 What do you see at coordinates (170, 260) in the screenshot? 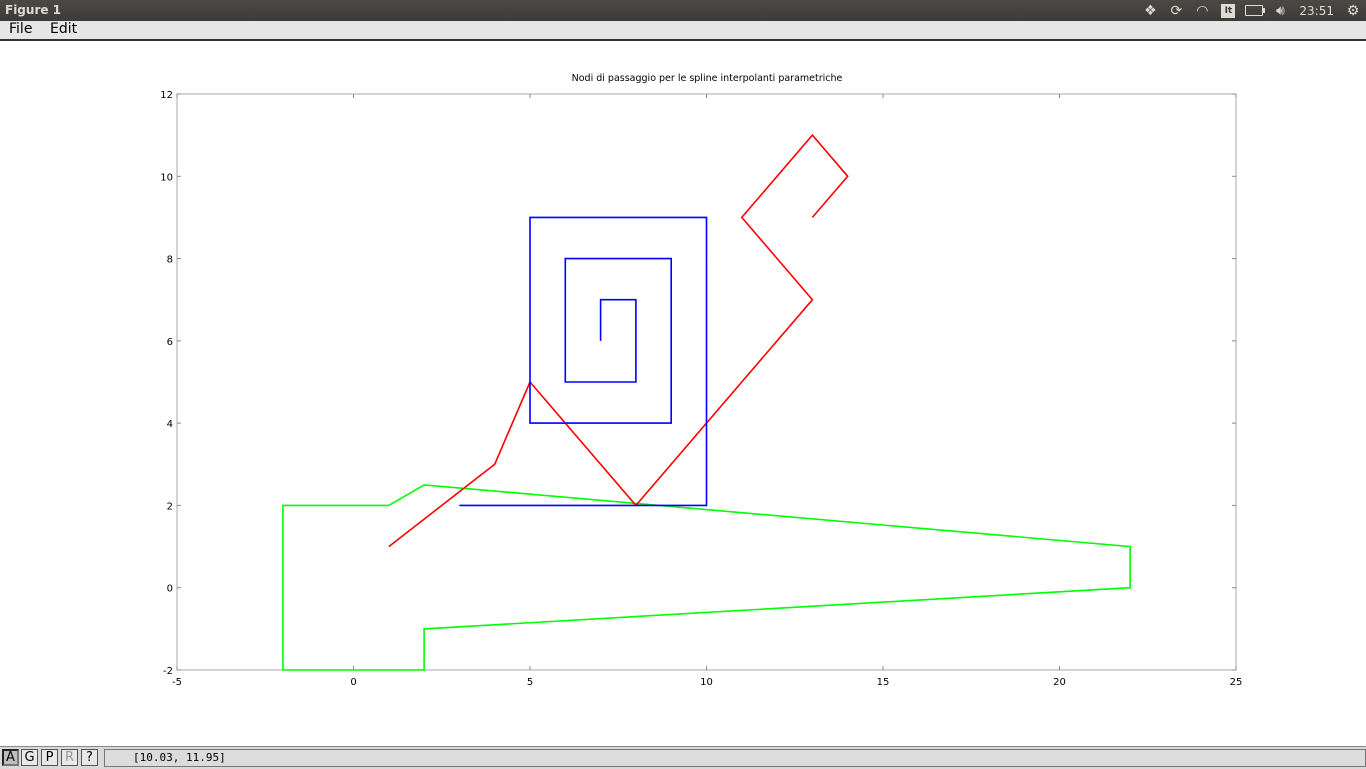
I see `y-tick-label: 8` at bounding box center [170, 260].